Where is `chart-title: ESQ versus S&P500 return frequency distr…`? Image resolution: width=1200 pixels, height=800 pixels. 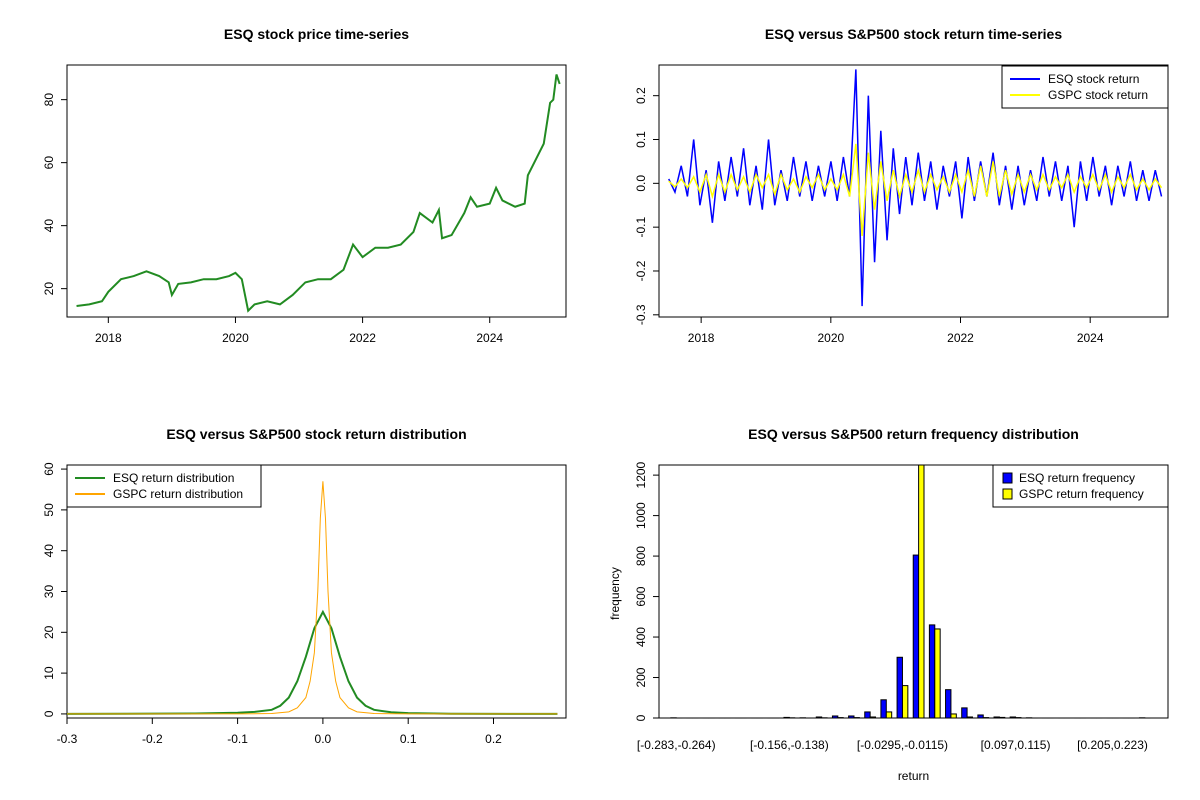 chart-title: ESQ versus S&P500 return frequency distr… is located at coordinates (913, 434).